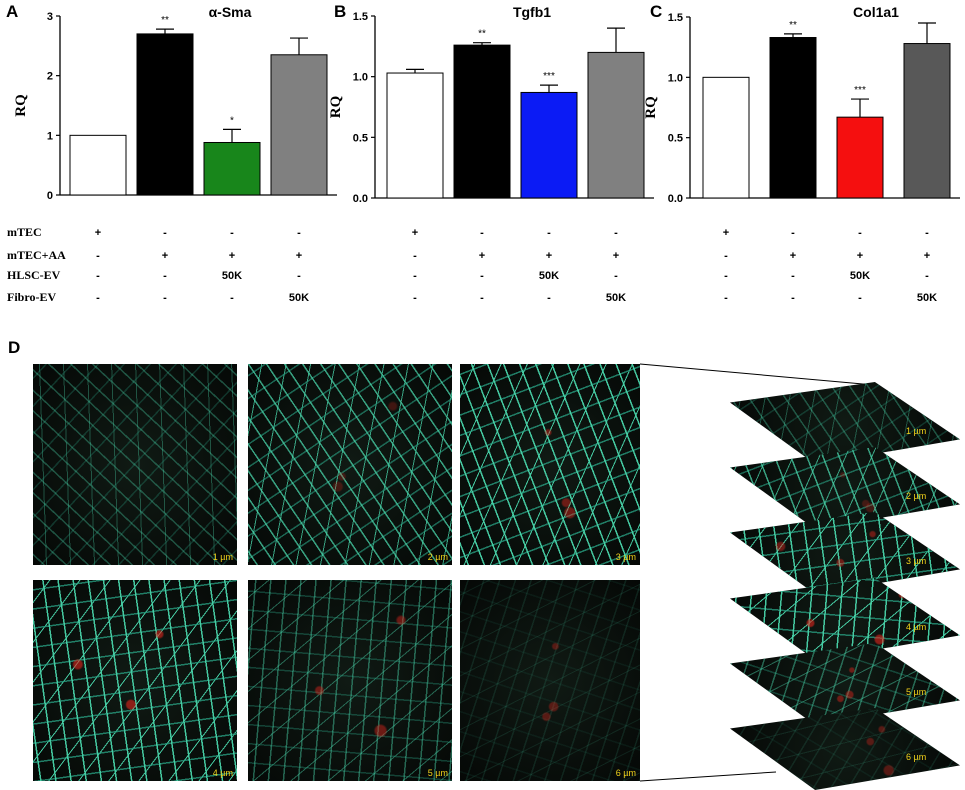 The image size is (965, 790). I want to click on condition-label: mTEC, so click(24, 232).